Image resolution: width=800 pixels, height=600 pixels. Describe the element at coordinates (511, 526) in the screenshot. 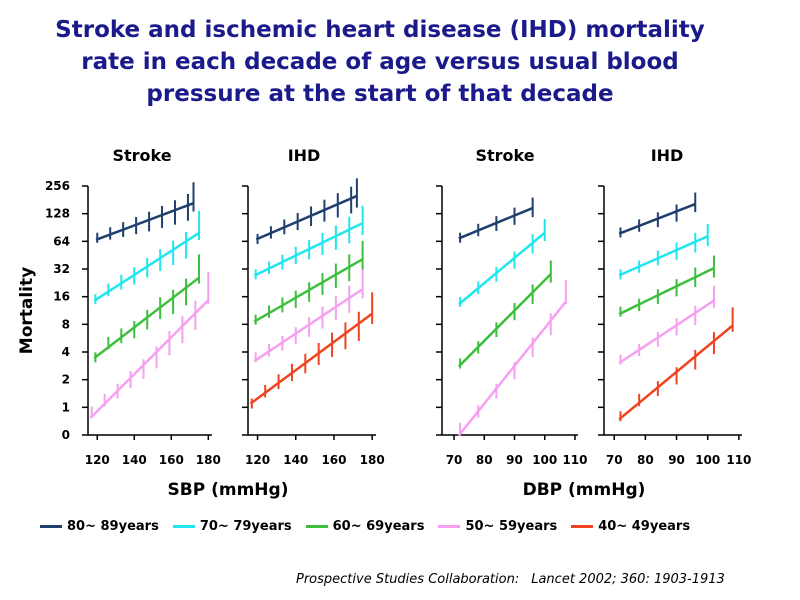

I see `legend-label-50-59: 50~ 59years` at that location.